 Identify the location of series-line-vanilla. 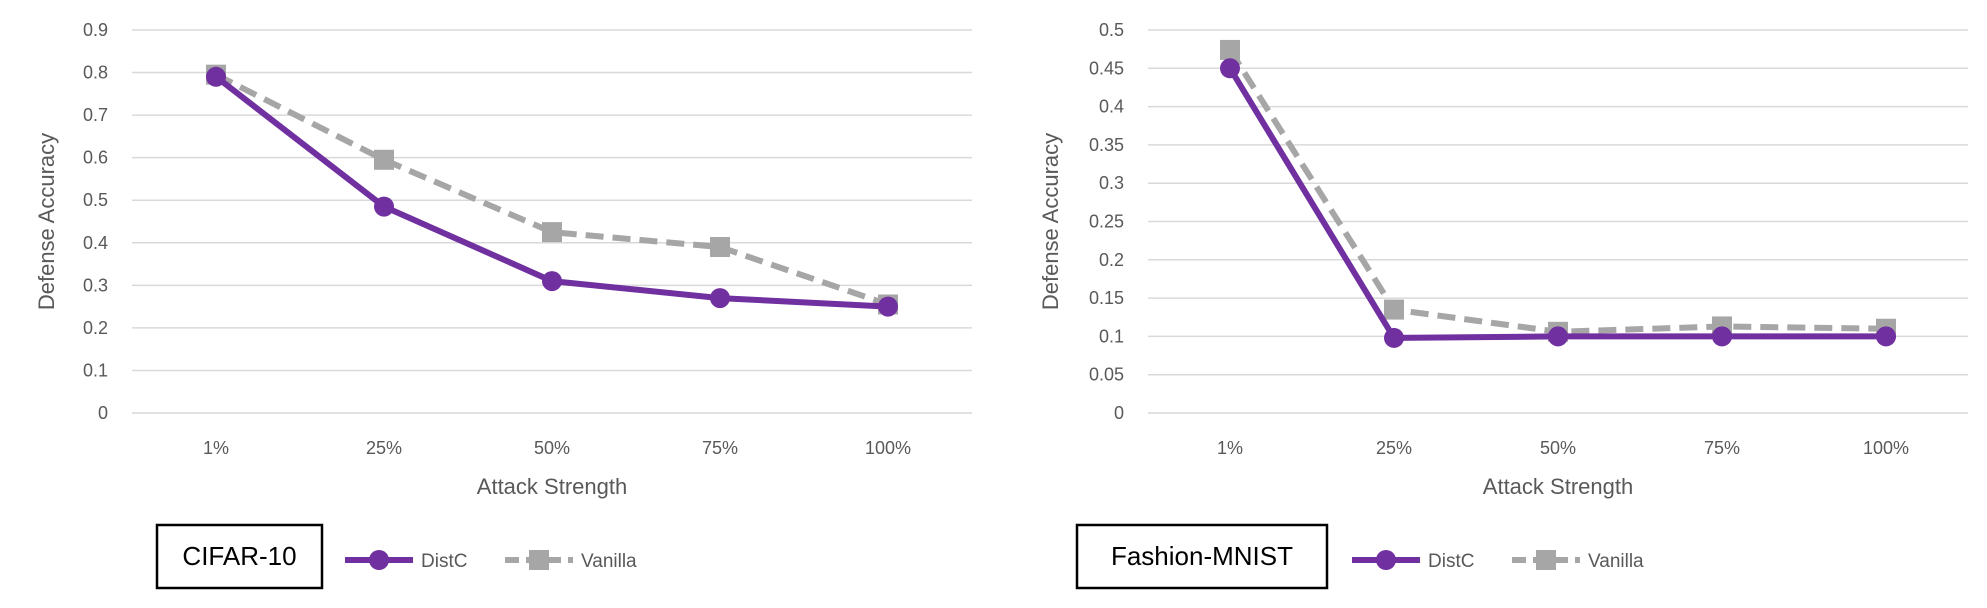
(551, 190).